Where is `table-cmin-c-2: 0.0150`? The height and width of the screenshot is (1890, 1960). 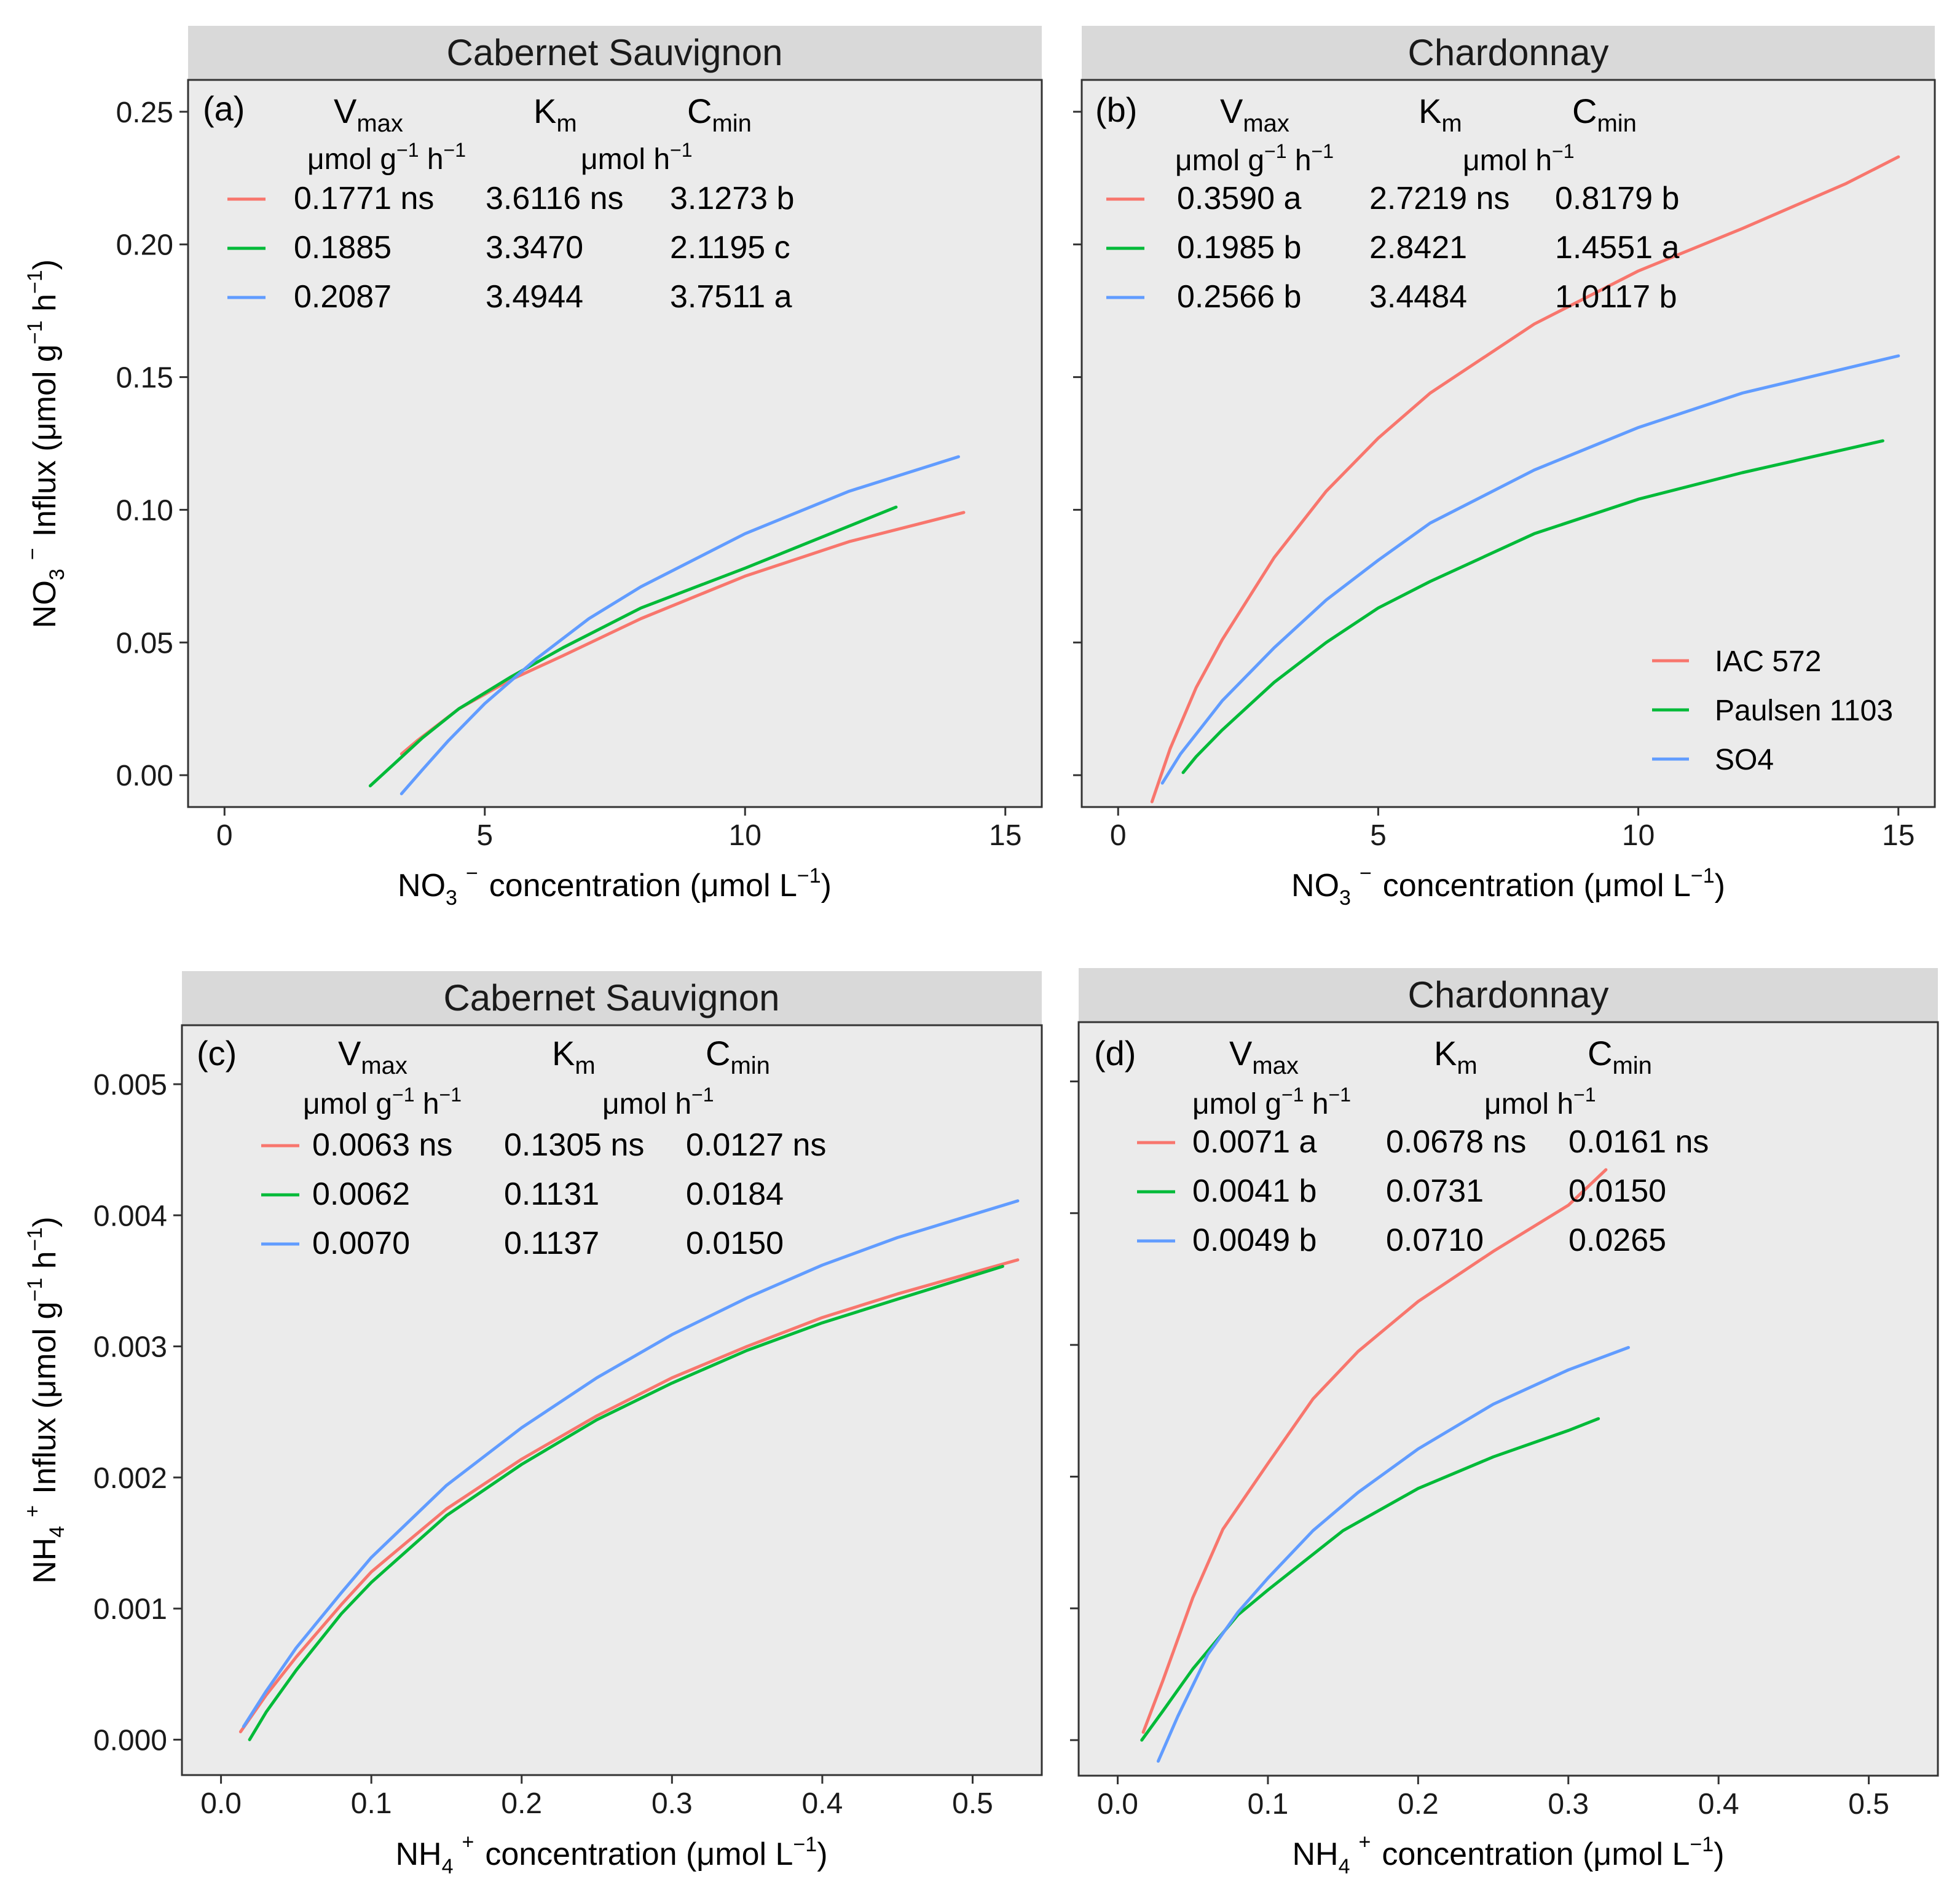 table-cmin-c-2: 0.0150 is located at coordinates (735, 1243).